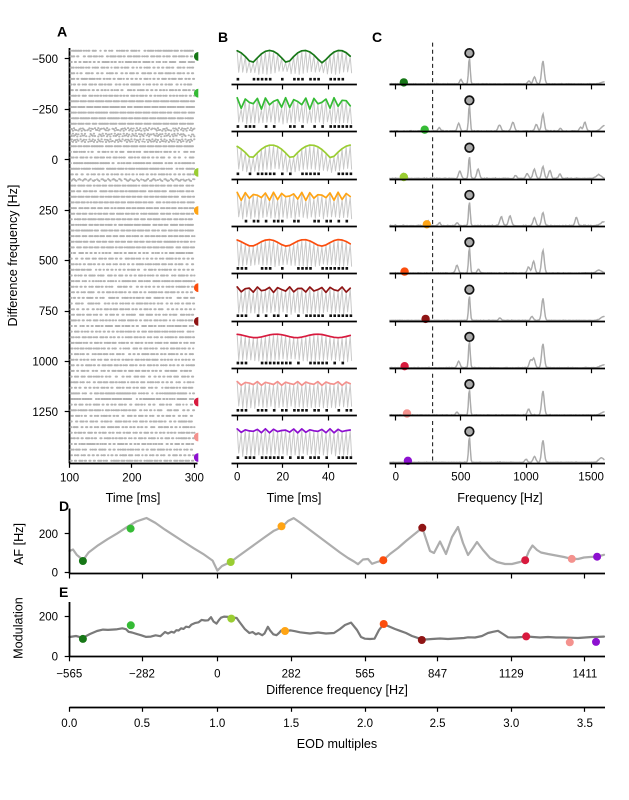 The height and width of the screenshot is (800, 629). Describe the element at coordinates (63, 592) in the screenshot. I see `svg-text: E` at that location.